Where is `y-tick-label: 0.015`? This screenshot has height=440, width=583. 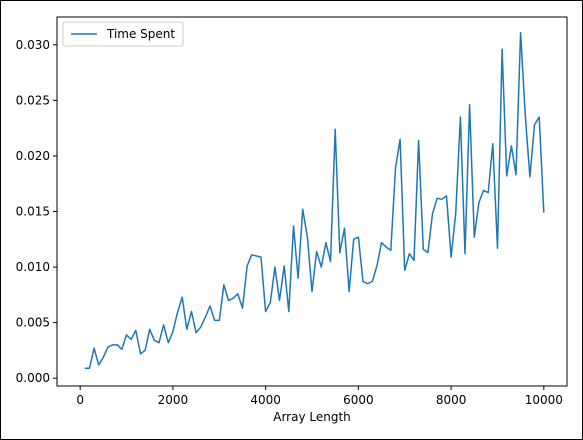 y-tick-label: 0.015 is located at coordinates (33, 212).